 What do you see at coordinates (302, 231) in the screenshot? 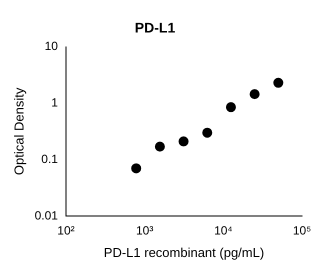
I see `x-tick-label: 10⁵` at bounding box center [302, 231].